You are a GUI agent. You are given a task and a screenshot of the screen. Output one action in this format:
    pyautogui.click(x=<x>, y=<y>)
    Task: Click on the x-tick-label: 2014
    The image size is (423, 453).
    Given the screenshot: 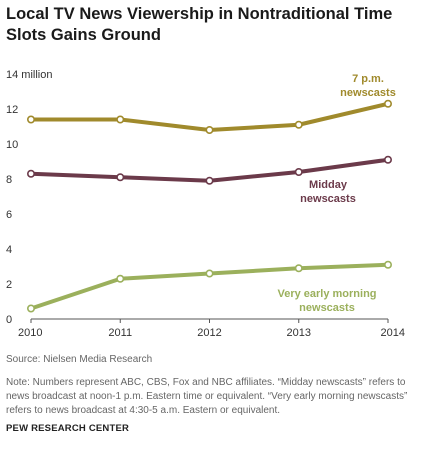 What is the action you would take?
    pyautogui.click(x=393, y=333)
    